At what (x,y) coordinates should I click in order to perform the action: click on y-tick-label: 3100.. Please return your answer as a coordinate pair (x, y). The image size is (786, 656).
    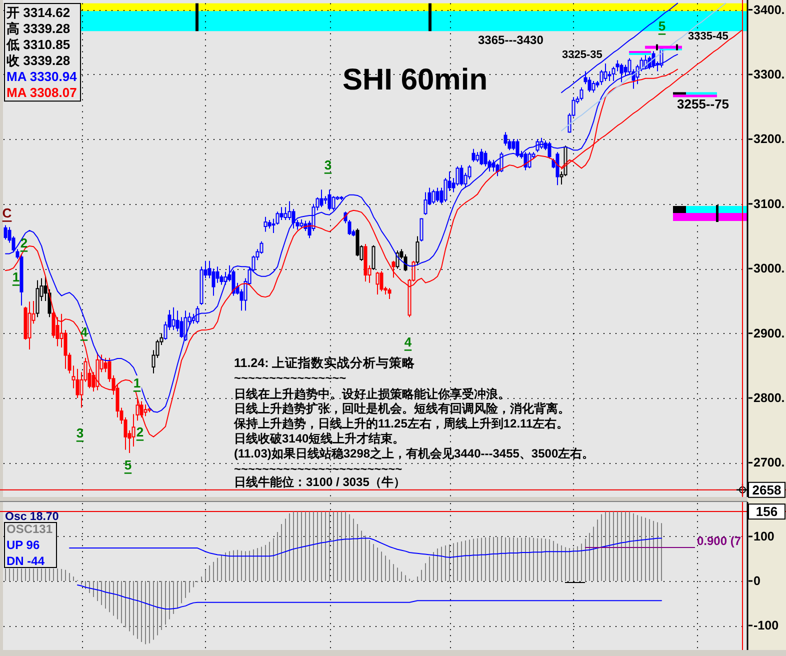
    Looking at the image, I should click on (769, 203).